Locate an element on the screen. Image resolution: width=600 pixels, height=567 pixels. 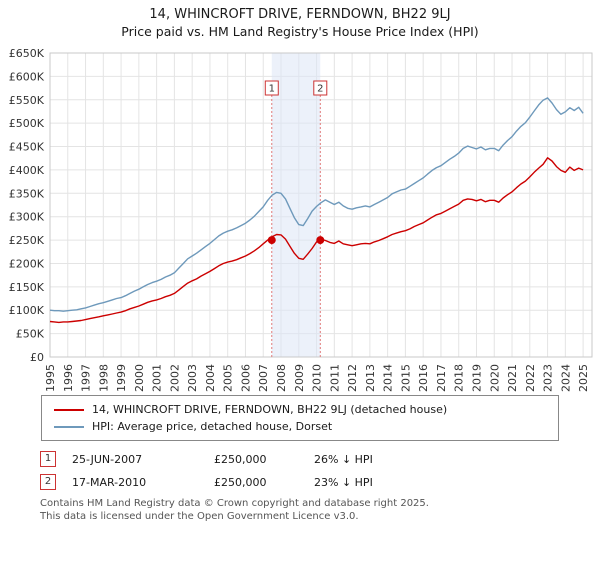
svg-text: £0 is located at coordinates (37, 357).